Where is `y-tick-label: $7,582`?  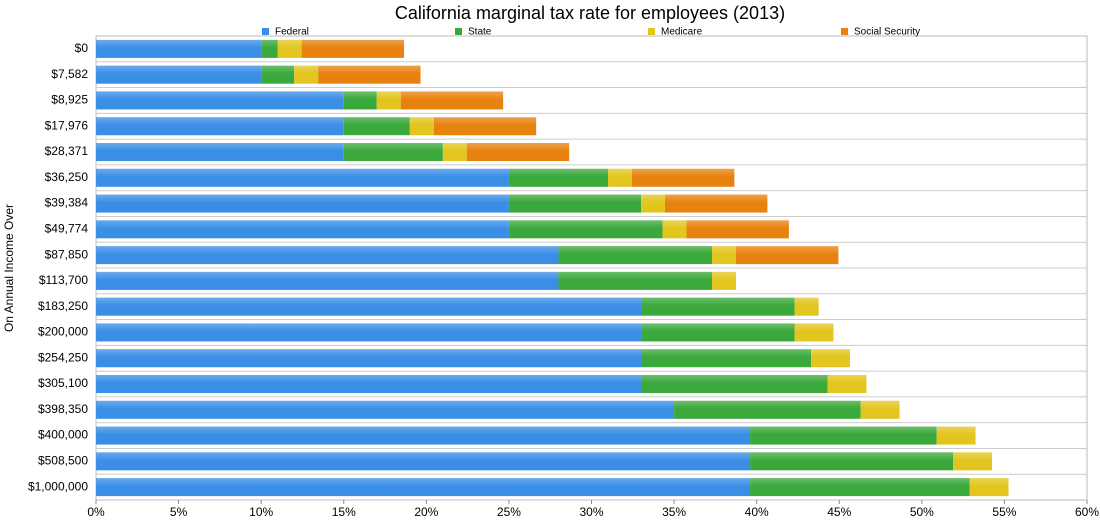
y-tick-label: $7,582 is located at coordinates (69, 74).